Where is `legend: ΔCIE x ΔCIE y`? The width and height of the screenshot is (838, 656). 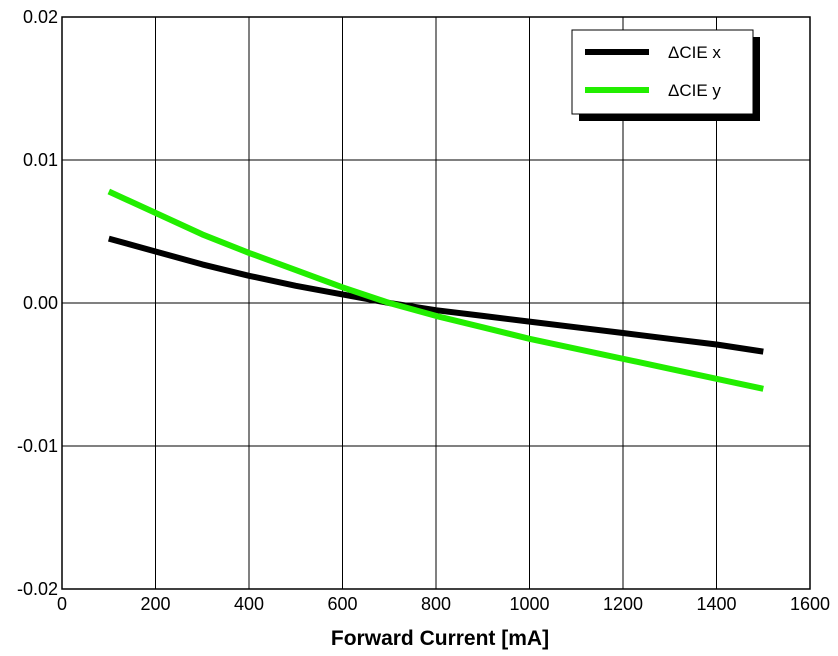 legend: ΔCIE x ΔCIE y is located at coordinates (665, 75).